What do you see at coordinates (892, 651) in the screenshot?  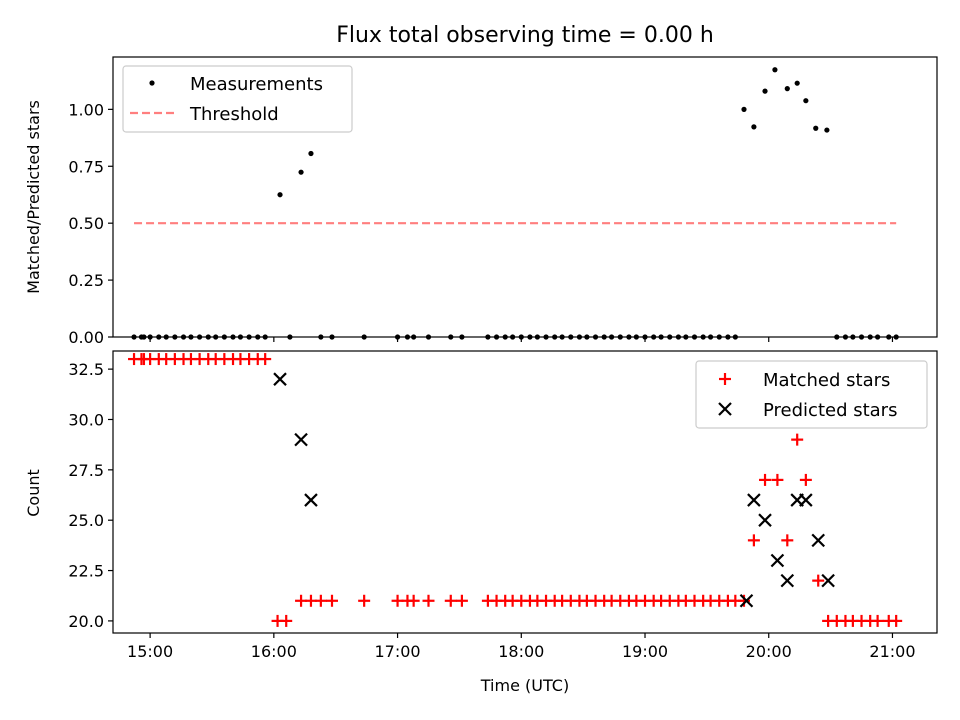 I see `bottom-x-tick-label: 21:00` at bounding box center [892, 651].